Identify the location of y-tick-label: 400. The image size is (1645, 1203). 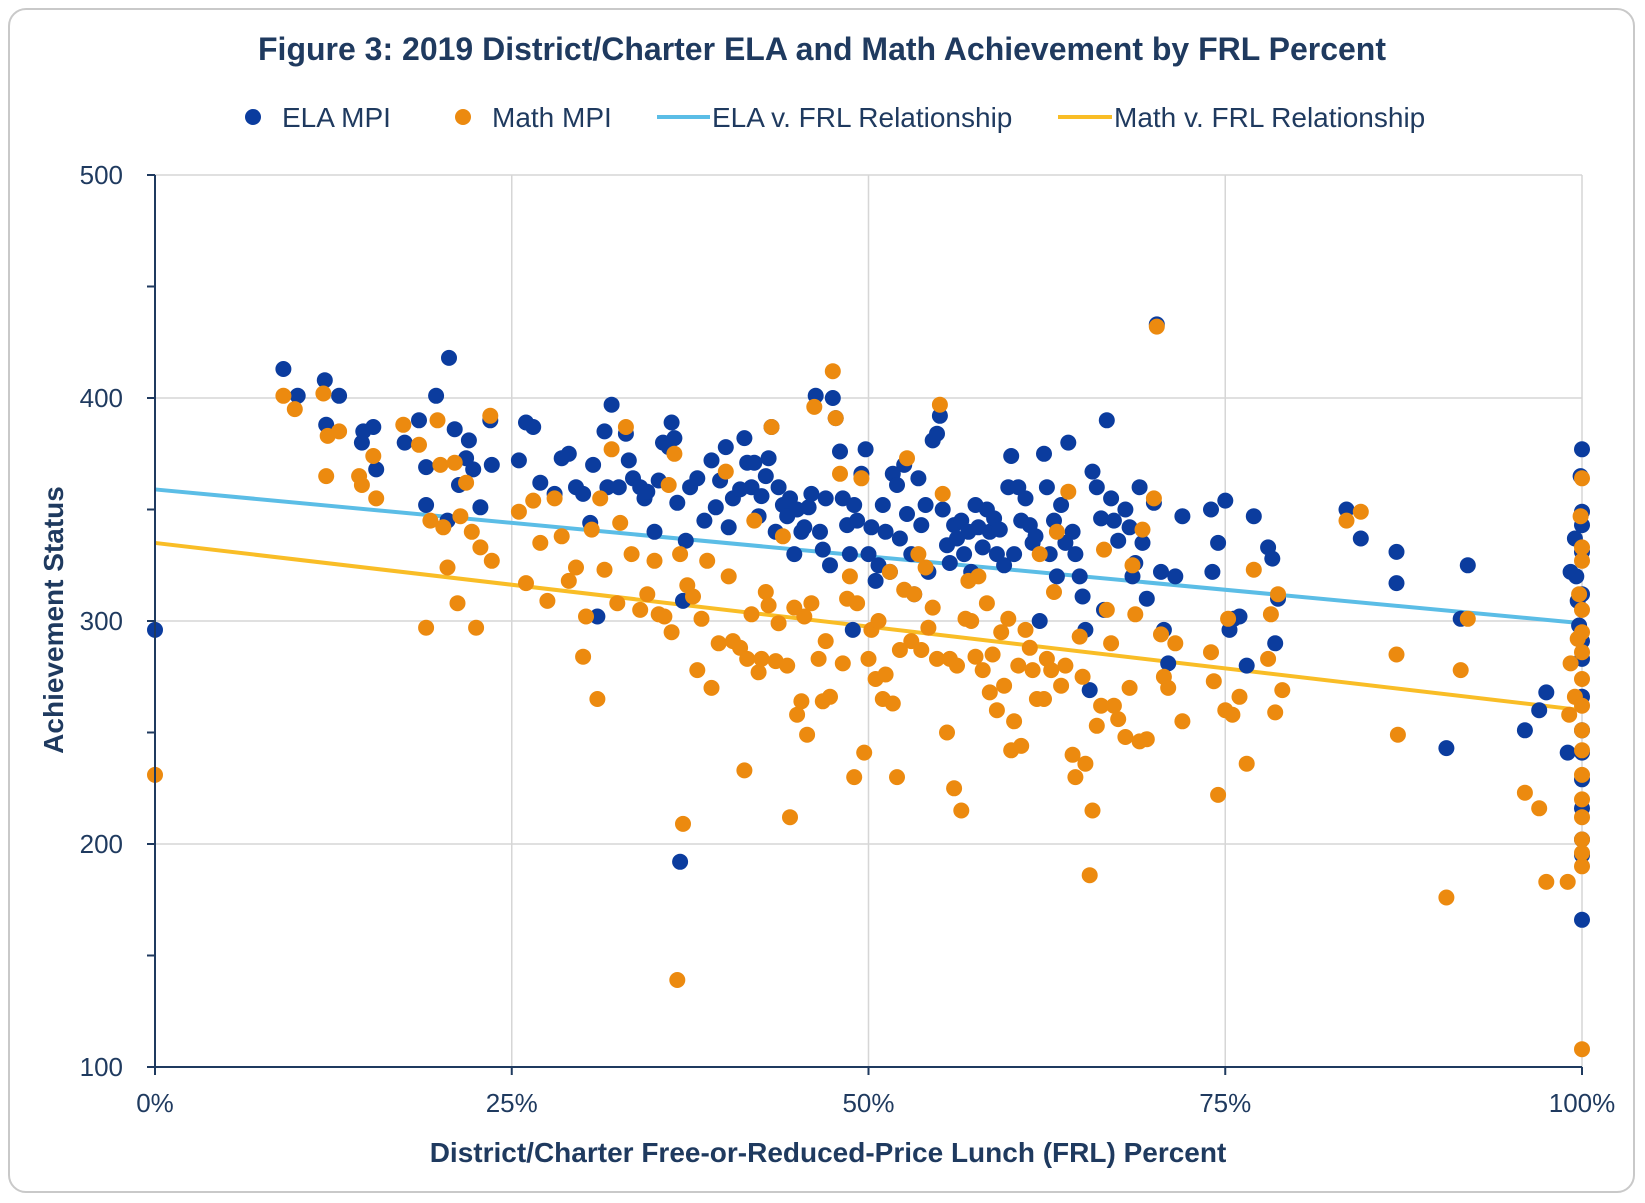
(101, 398).